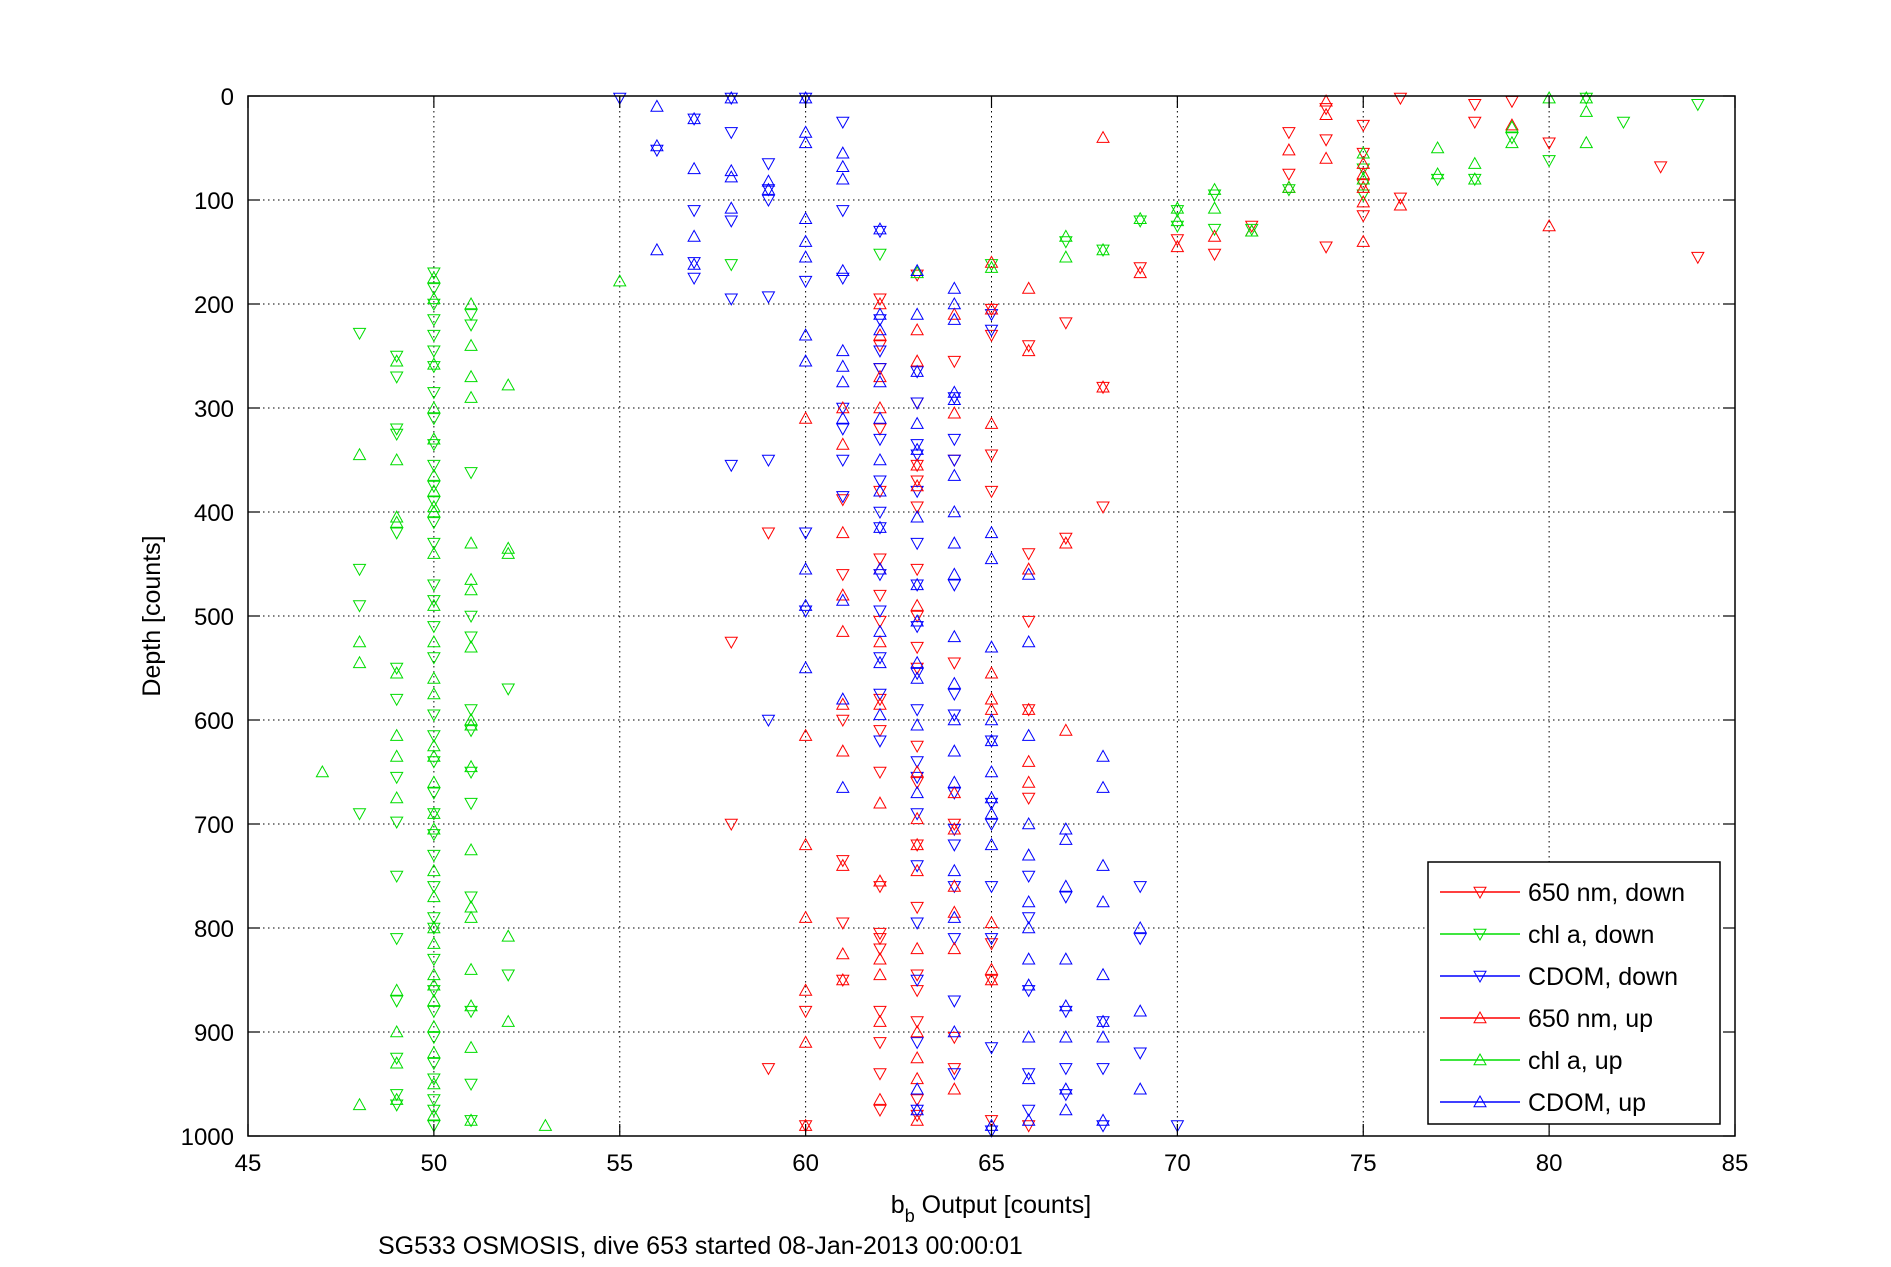  I want to click on legend-item: CDOM, up, so click(1543, 1103).